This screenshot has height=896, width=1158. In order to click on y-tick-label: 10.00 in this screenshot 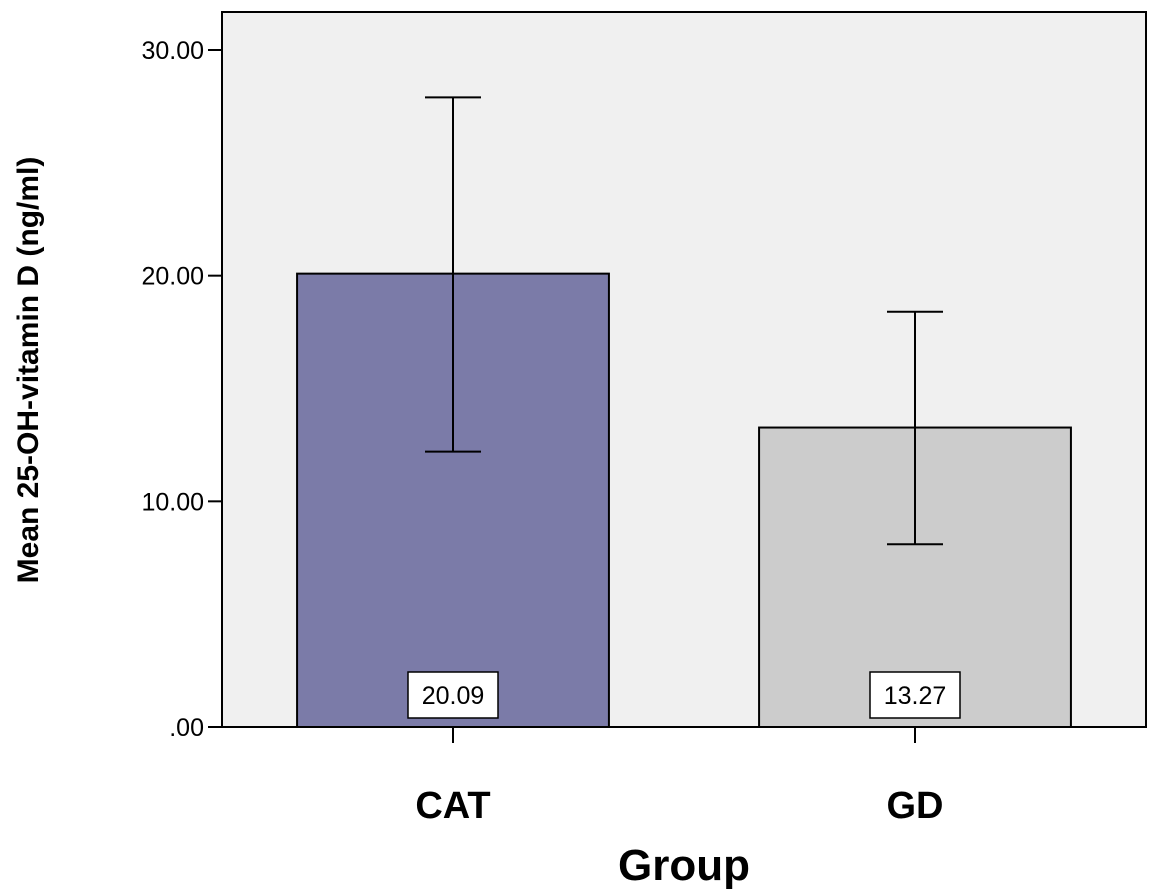, I will do `click(172, 502)`.